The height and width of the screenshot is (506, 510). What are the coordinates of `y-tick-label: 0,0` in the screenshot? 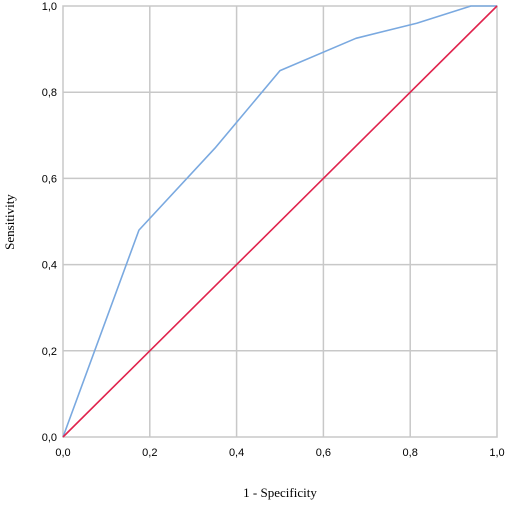 It's located at (49, 438).